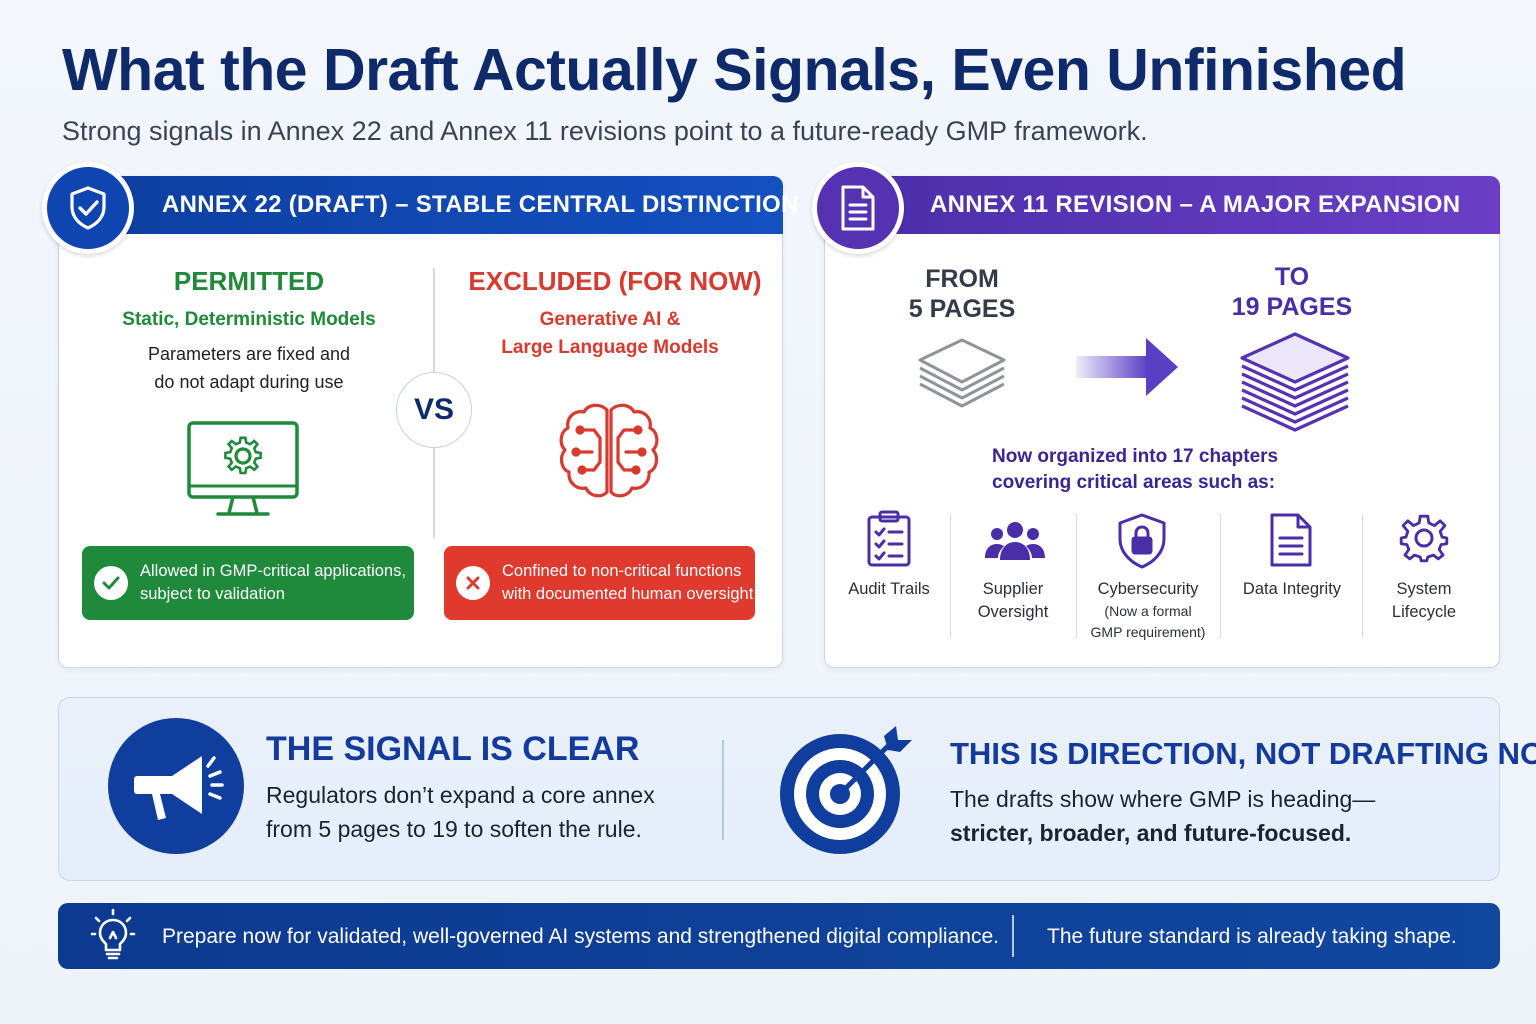 Image resolution: width=1536 pixels, height=1024 pixels. I want to click on checklist-icon, so click(889, 541).